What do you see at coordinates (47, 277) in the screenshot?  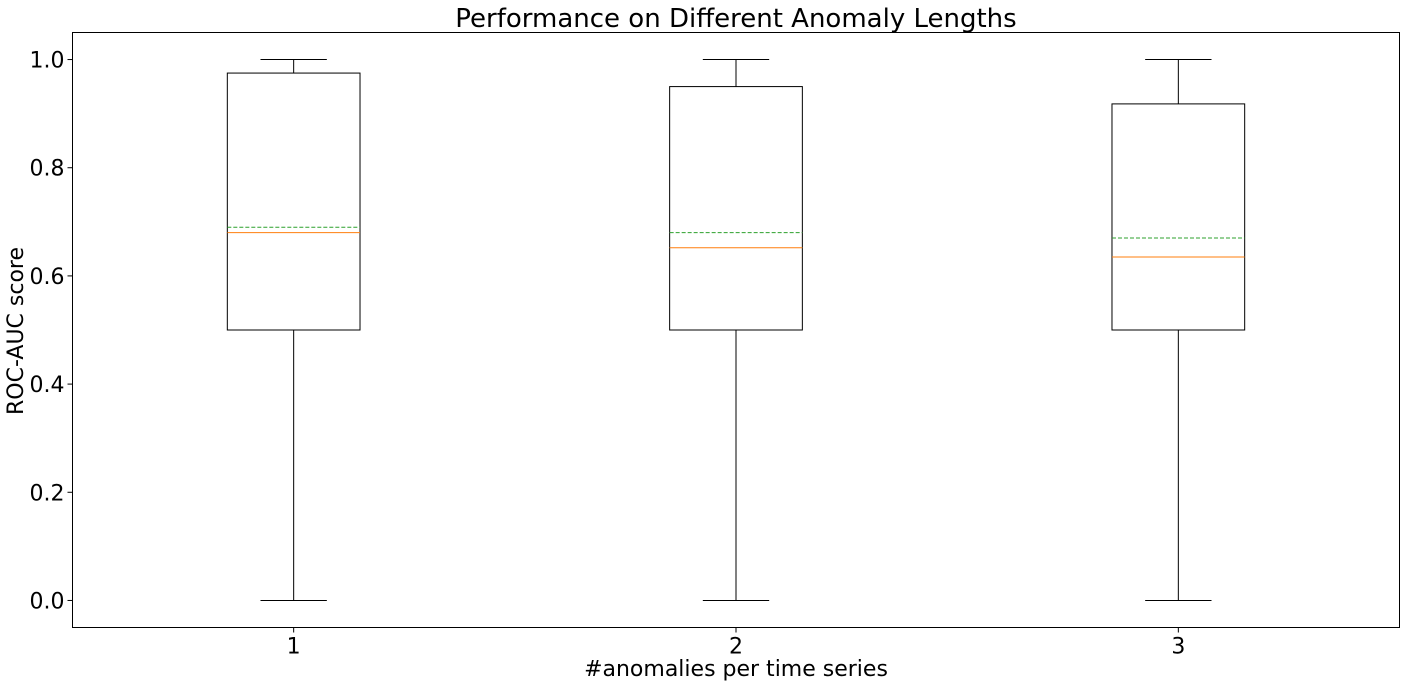 I see `y-tick-label: 0.6` at bounding box center [47, 277].